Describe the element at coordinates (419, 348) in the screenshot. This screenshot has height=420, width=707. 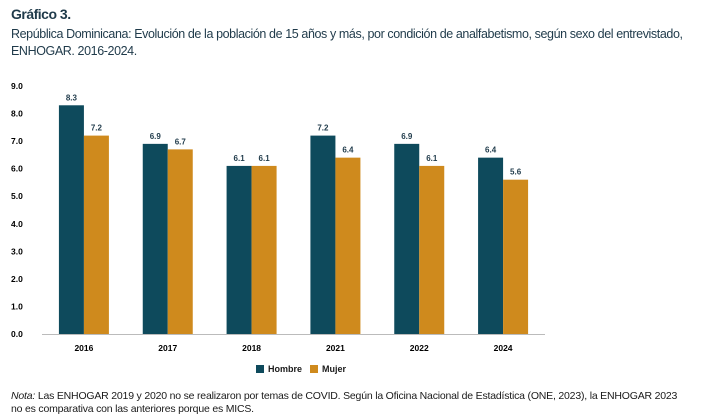
I see `x-tick-label: 2022` at that location.